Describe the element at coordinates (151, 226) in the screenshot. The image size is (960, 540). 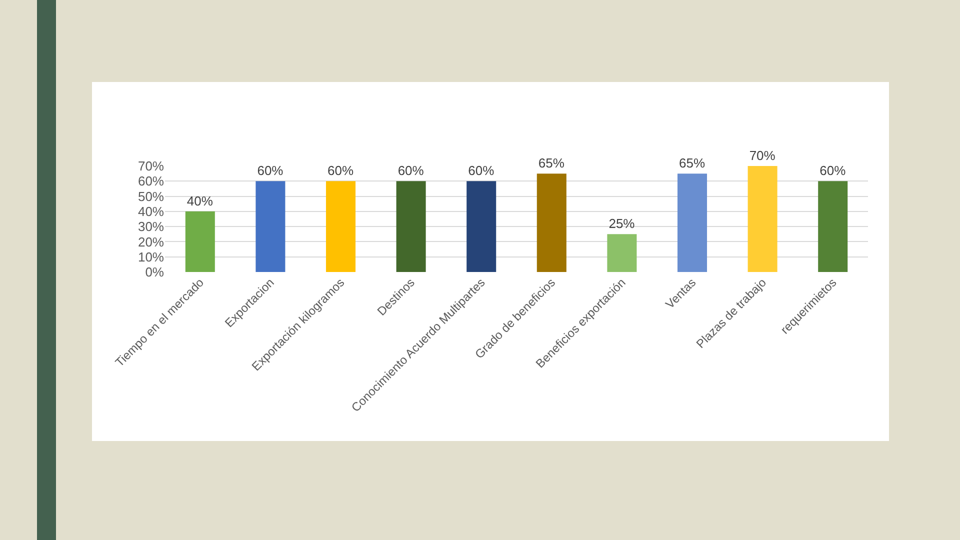
I see `y-tick-label: 30%` at that location.